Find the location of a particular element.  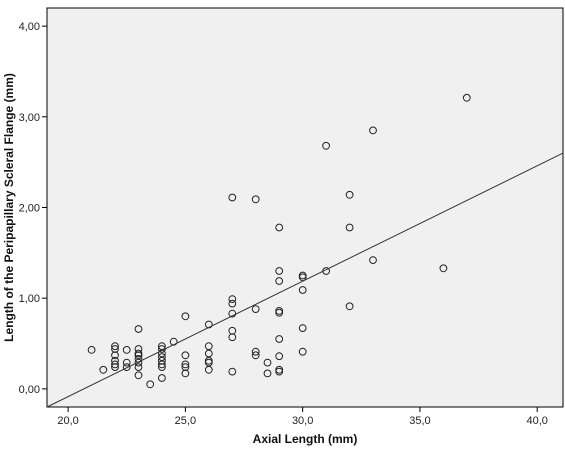

x-tick-label: 25,0 is located at coordinates (185, 421).